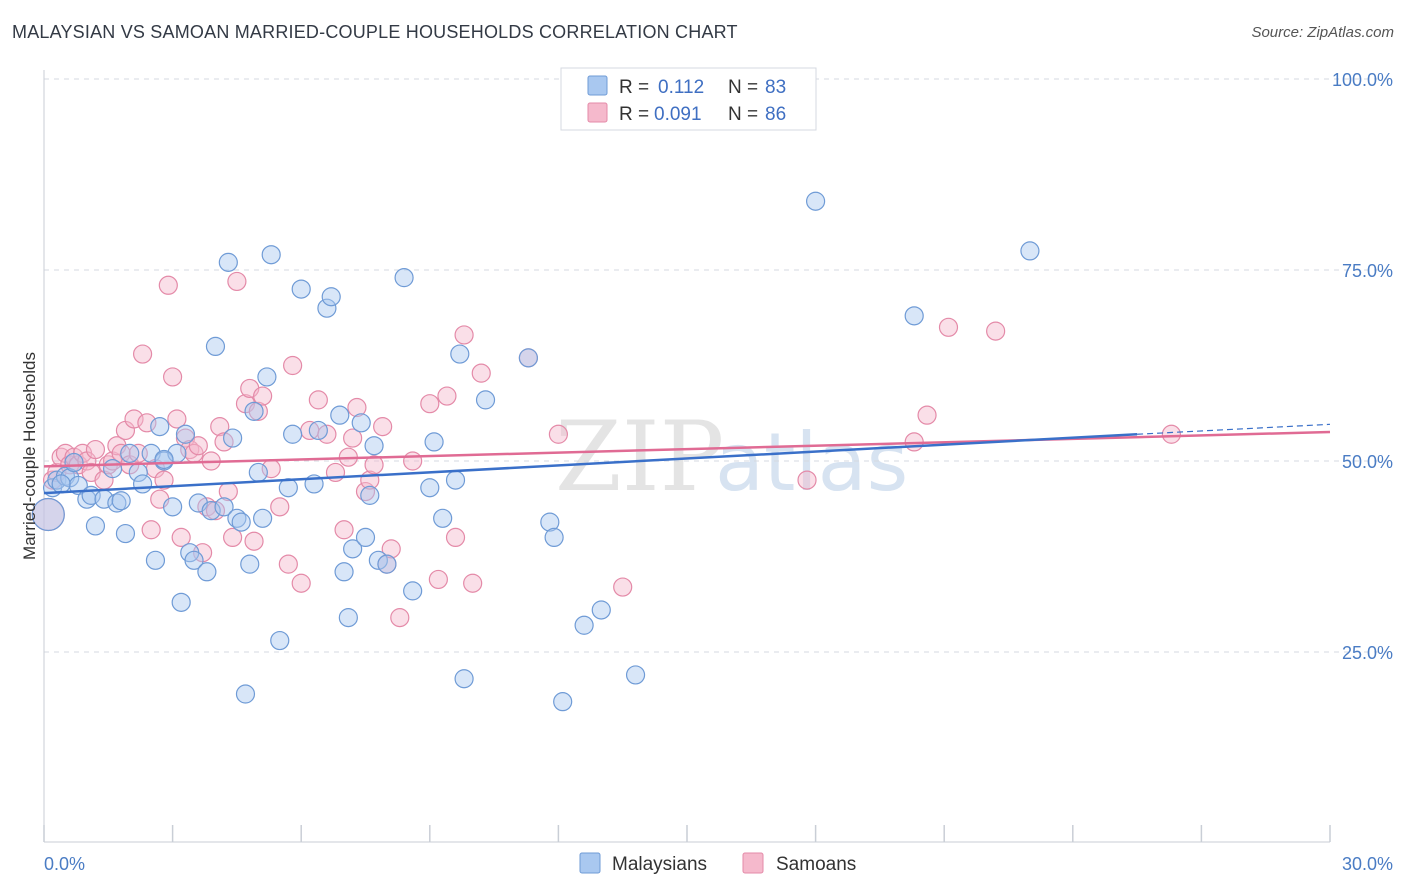 This screenshot has height=892, width=1406. What do you see at coordinates (659, 864) in the screenshot?
I see `bottom-legend-label-malaysians: Malaysians` at bounding box center [659, 864].